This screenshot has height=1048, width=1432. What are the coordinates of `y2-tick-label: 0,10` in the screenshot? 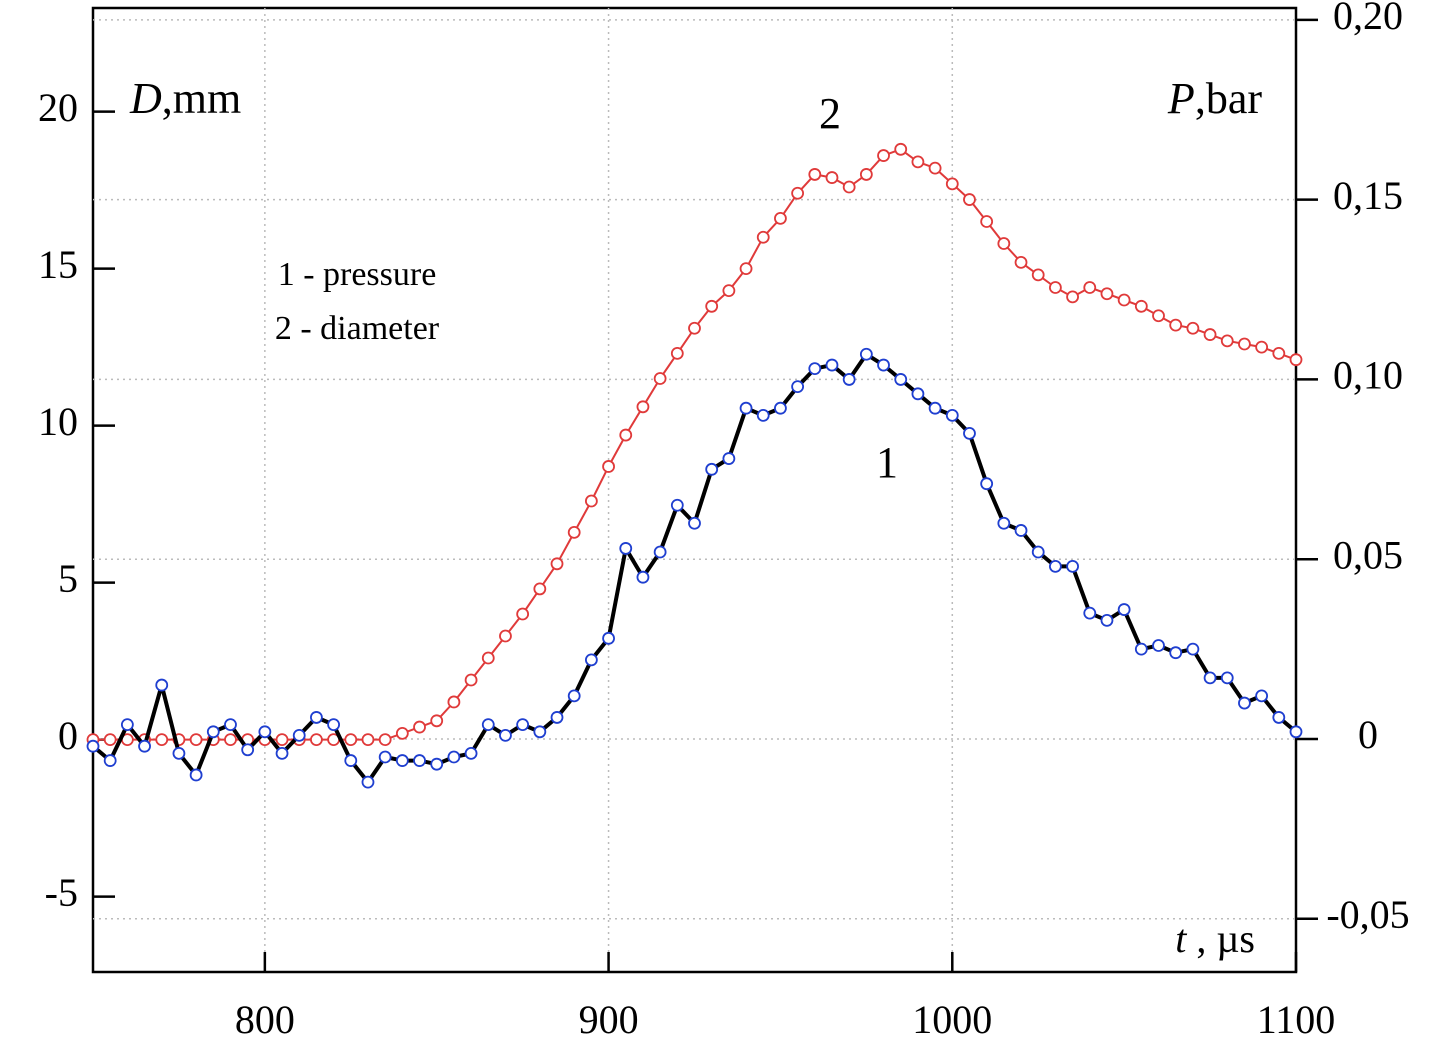 It's located at (1368, 375).